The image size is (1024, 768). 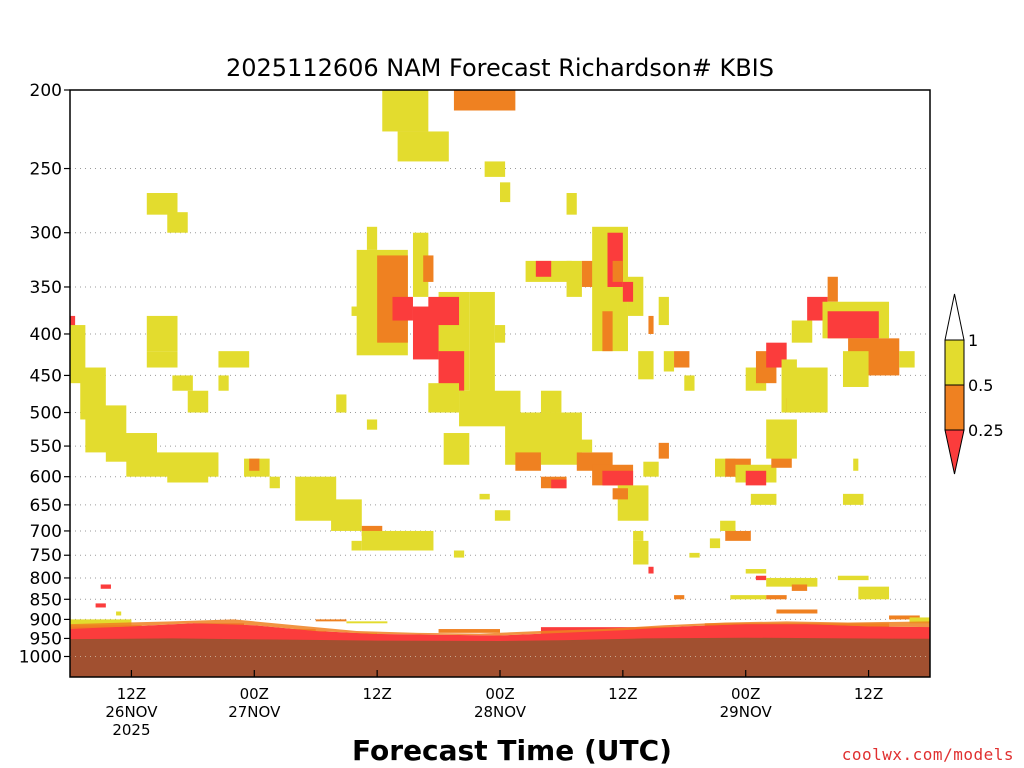 What do you see at coordinates (46, 478) in the screenshot?
I see `y-tick-label: 600` at bounding box center [46, 478].